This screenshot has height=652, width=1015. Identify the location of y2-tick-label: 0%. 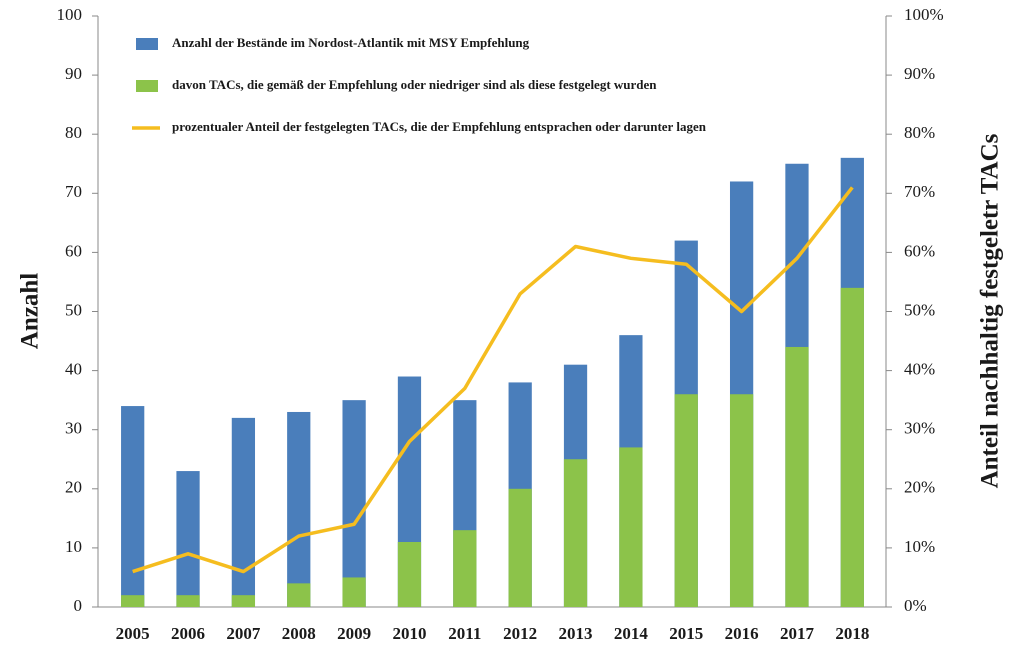
(915, 605).